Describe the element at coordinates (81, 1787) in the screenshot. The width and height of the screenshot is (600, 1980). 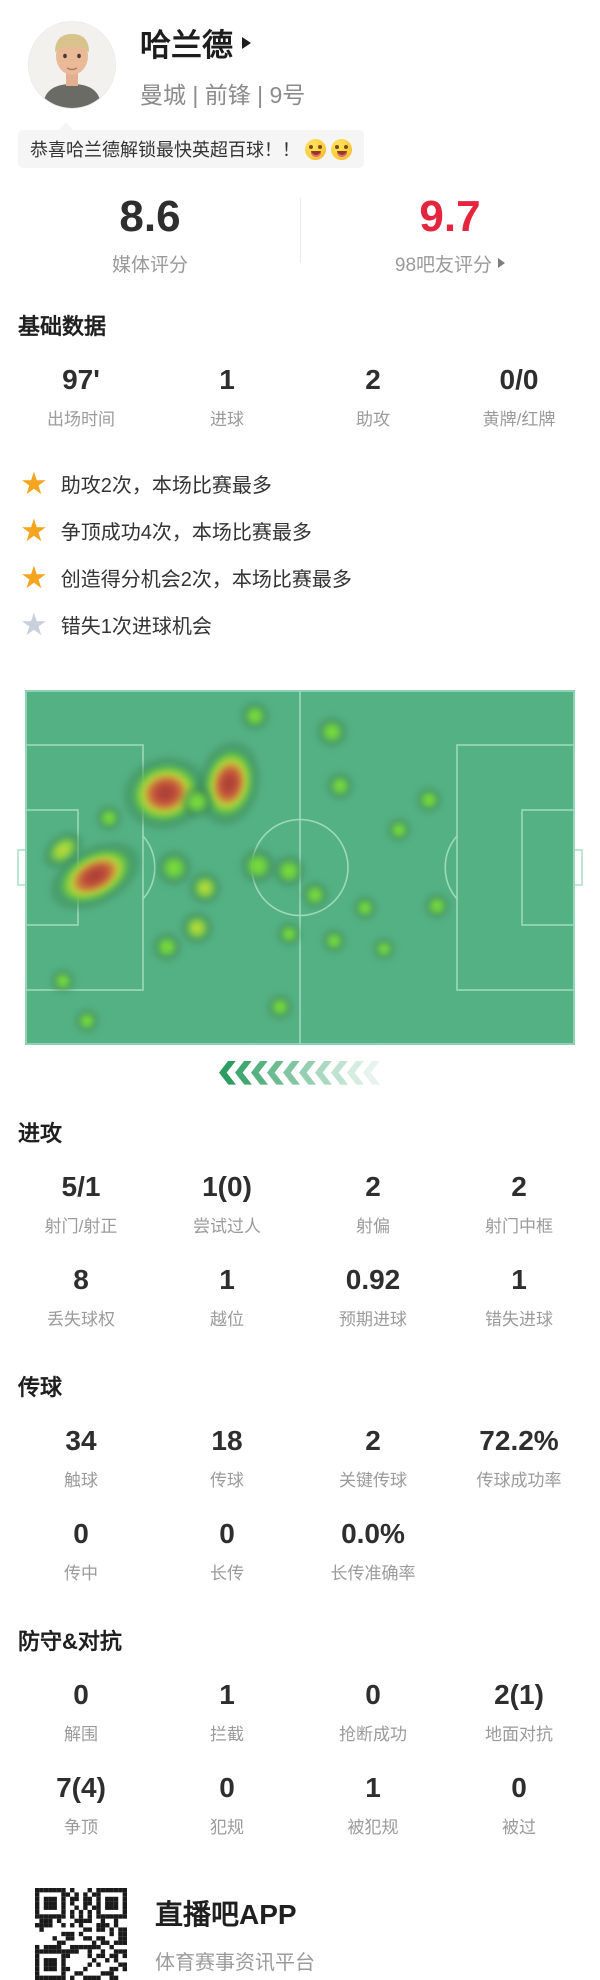
I see `stat-value: 7(4)` at that location.